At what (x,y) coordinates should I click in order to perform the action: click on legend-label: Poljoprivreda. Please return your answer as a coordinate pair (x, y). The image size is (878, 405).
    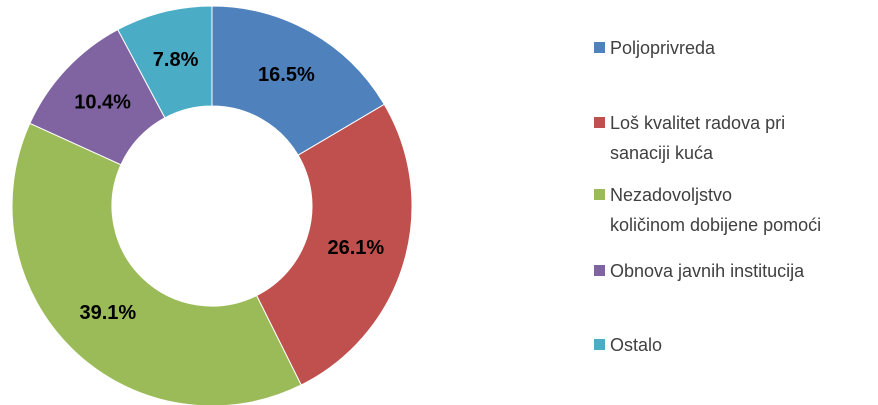
    Looking at the image, I should click on (663, 48).